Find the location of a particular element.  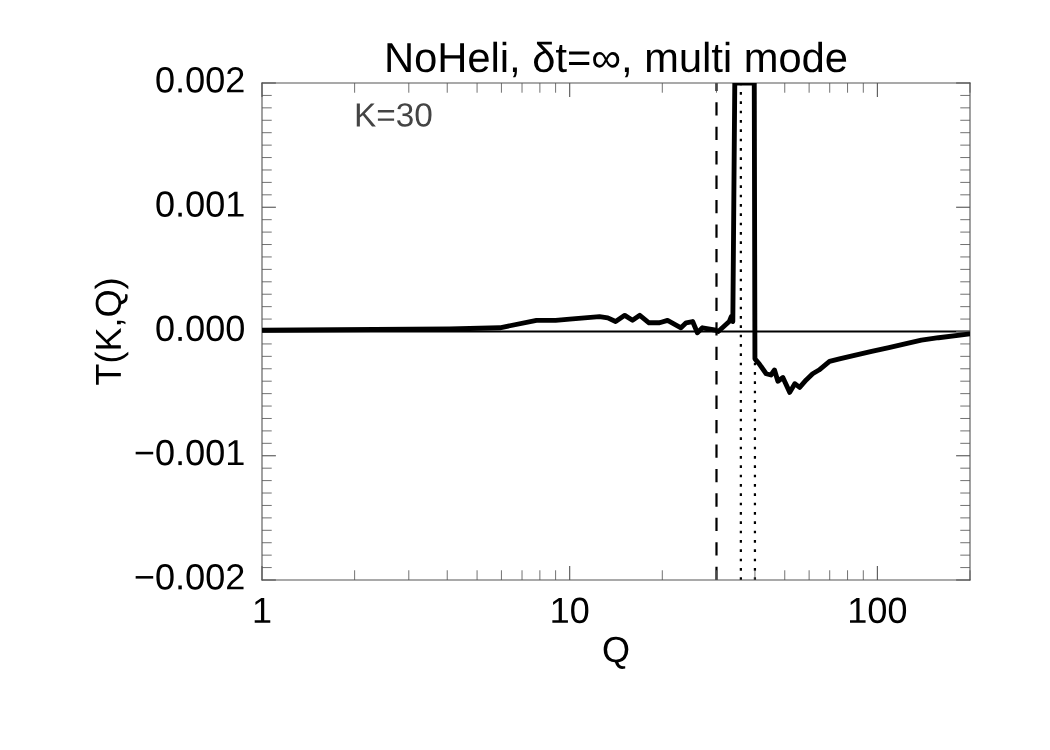

y-axis-title: T(K,Q) is located at coordinates (111, 332).